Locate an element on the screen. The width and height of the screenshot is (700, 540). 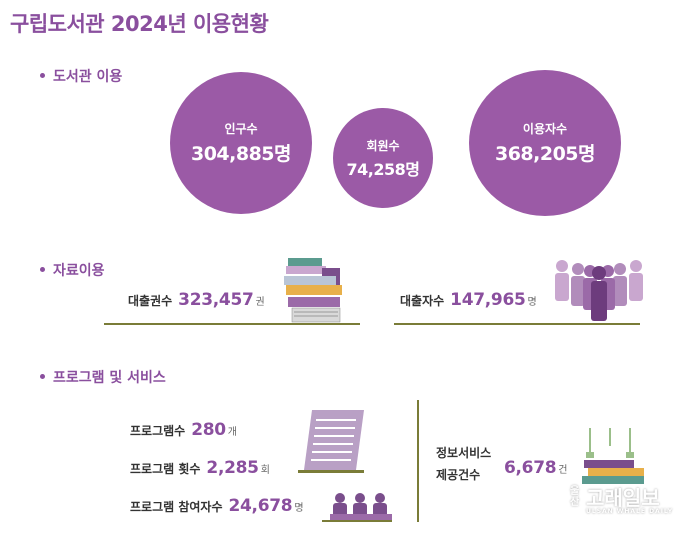
stat-borrowers: 대출자수 147,965 명 is located at coordinates (468, 300).